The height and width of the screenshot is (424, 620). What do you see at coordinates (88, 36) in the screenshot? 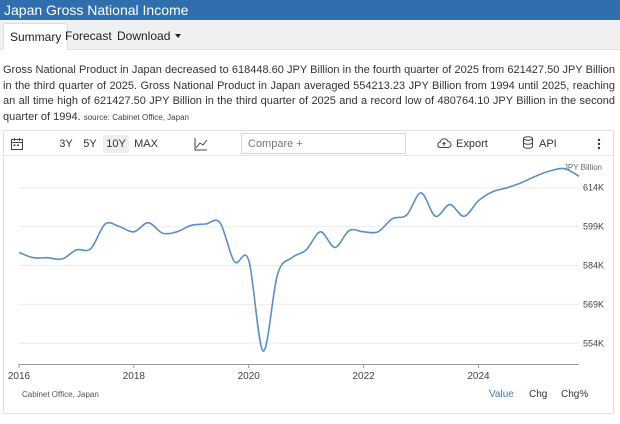
I see `tab-forecast: Forecast` at bounding box center [88, 36].